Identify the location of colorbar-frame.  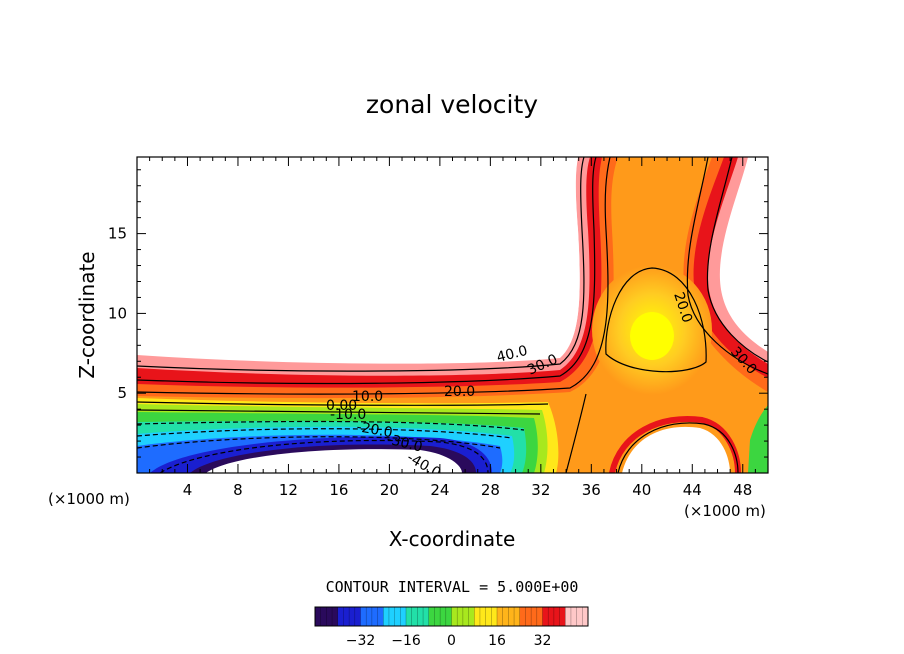
(451, 616).